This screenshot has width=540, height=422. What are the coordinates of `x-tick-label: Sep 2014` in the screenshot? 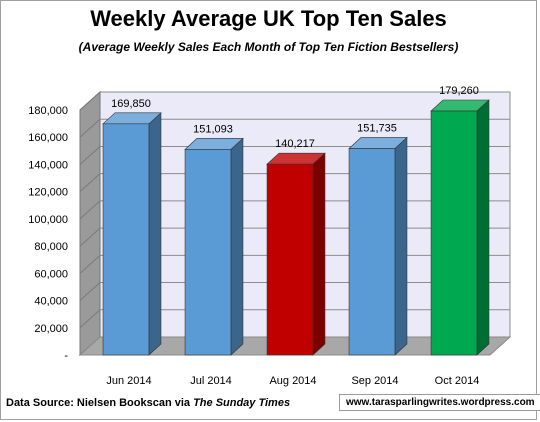 It's located at (374, 381).